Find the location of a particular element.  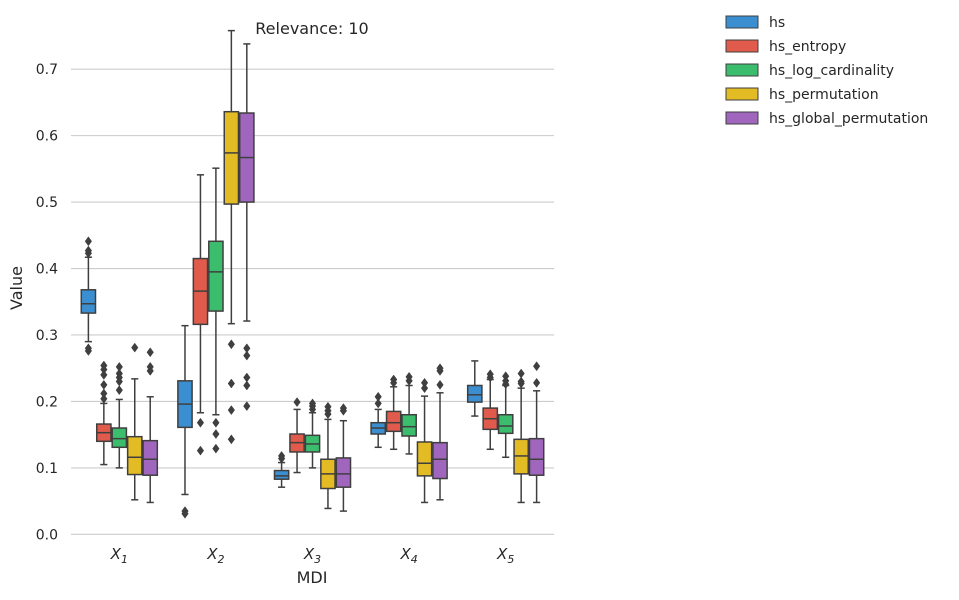

y-tick-label: 0.4 is located at coordinates (47, 270).